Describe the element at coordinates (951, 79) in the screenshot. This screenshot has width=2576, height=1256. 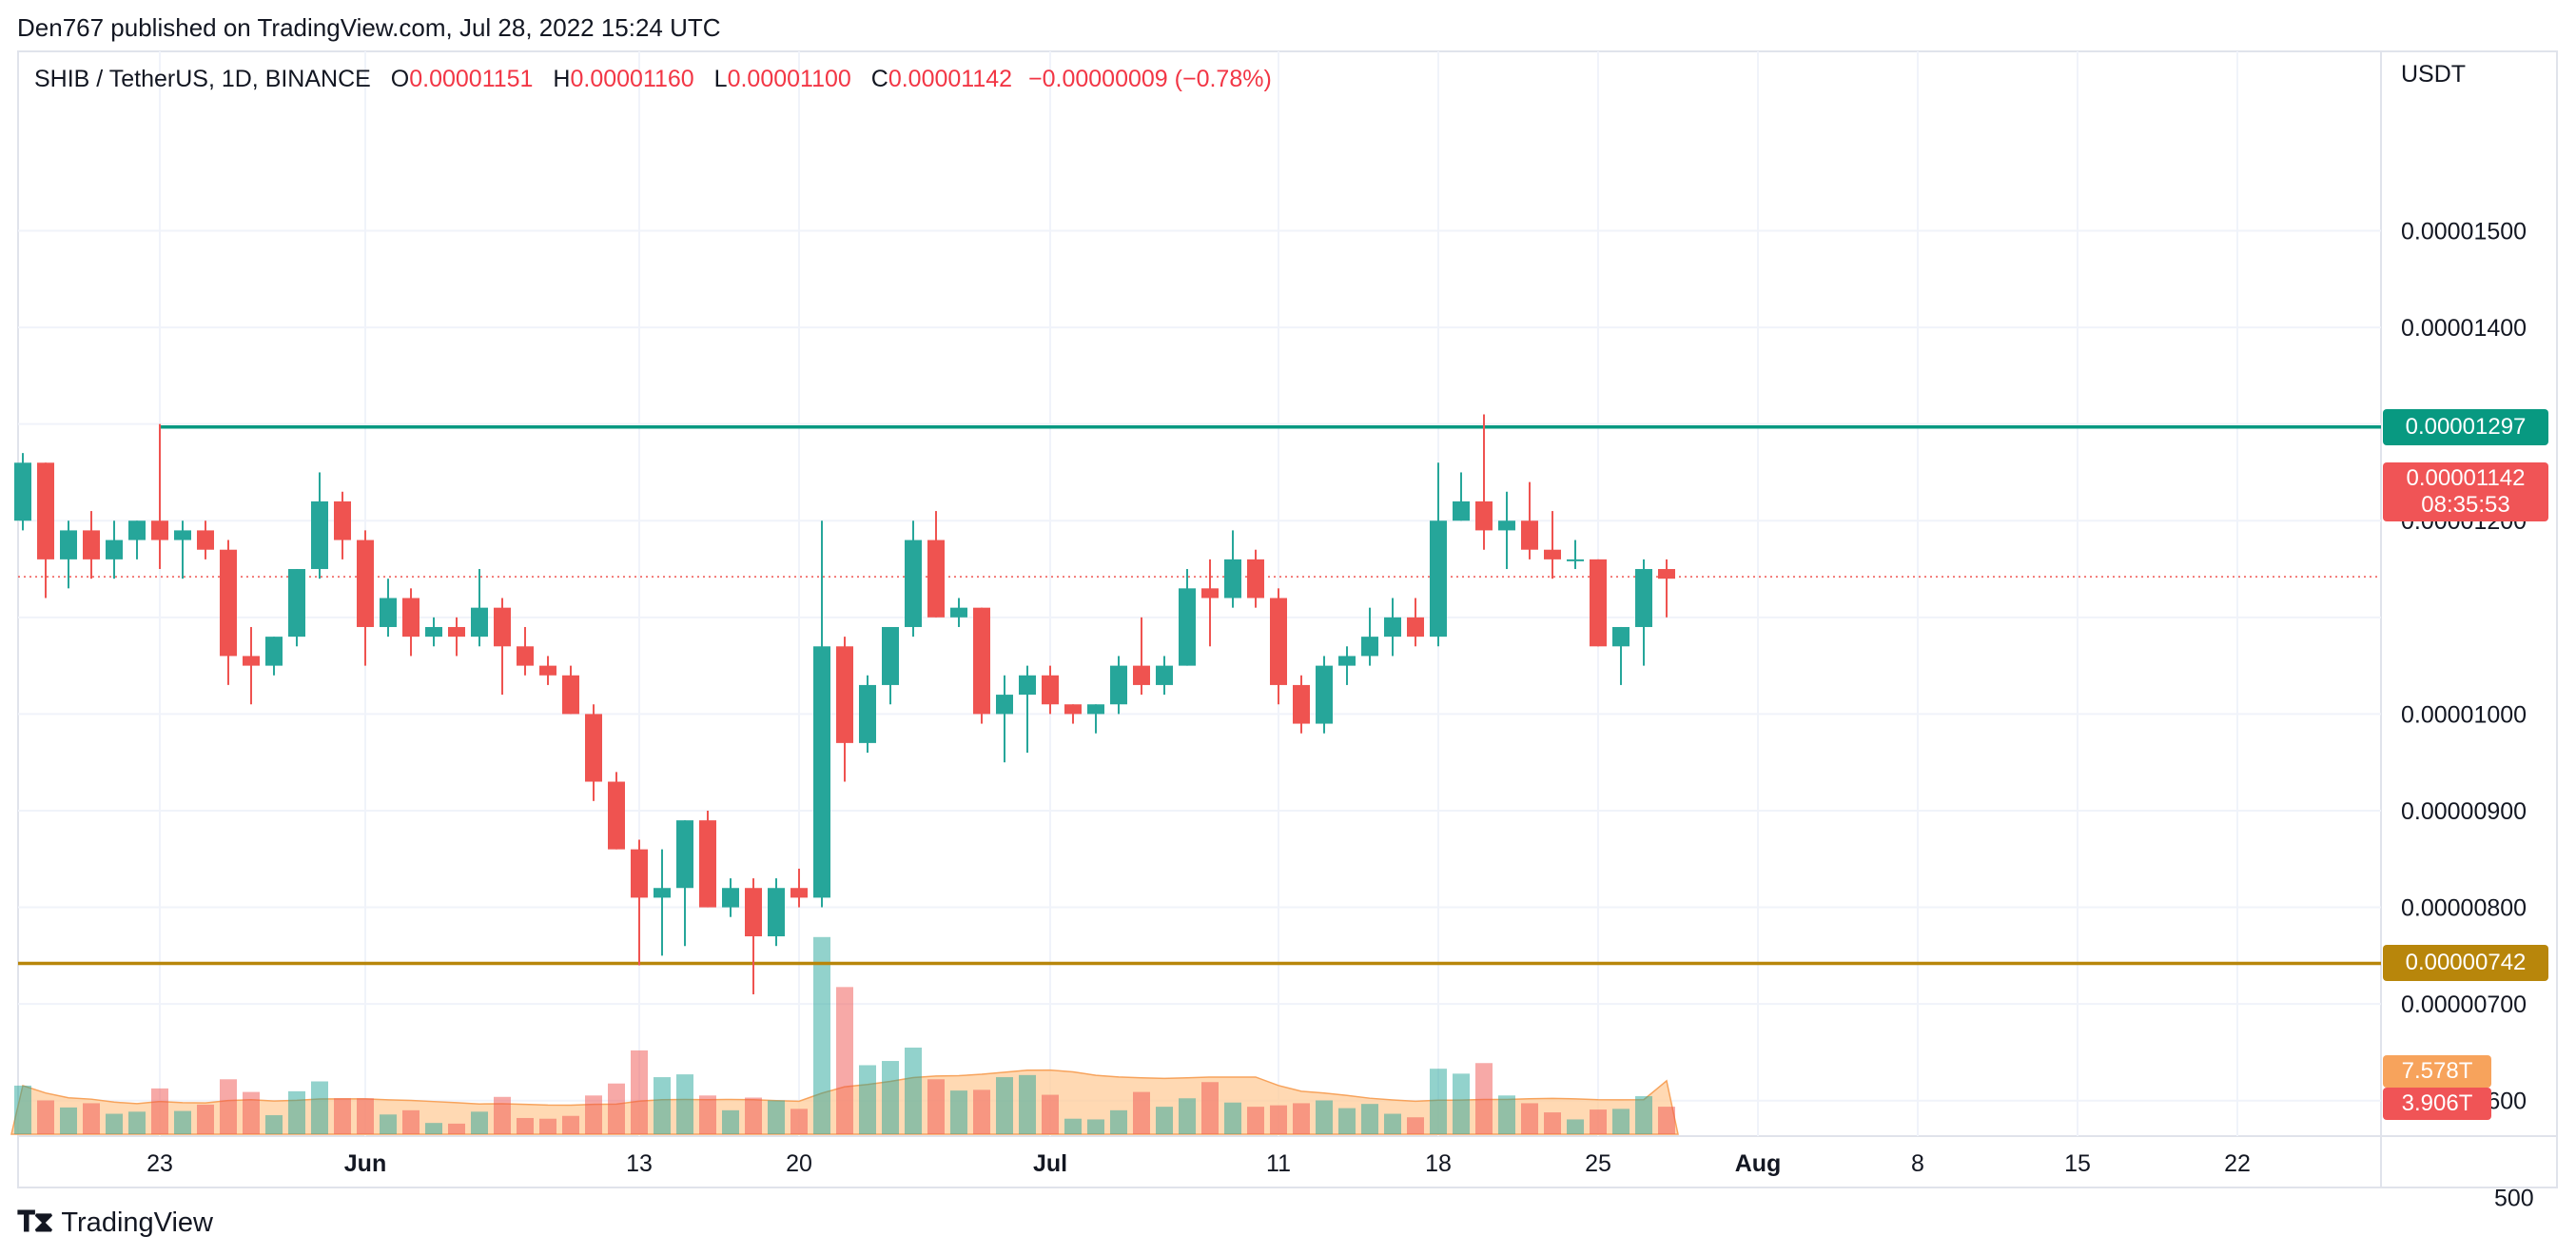
I see `close-value: 0.00001142` at that location.